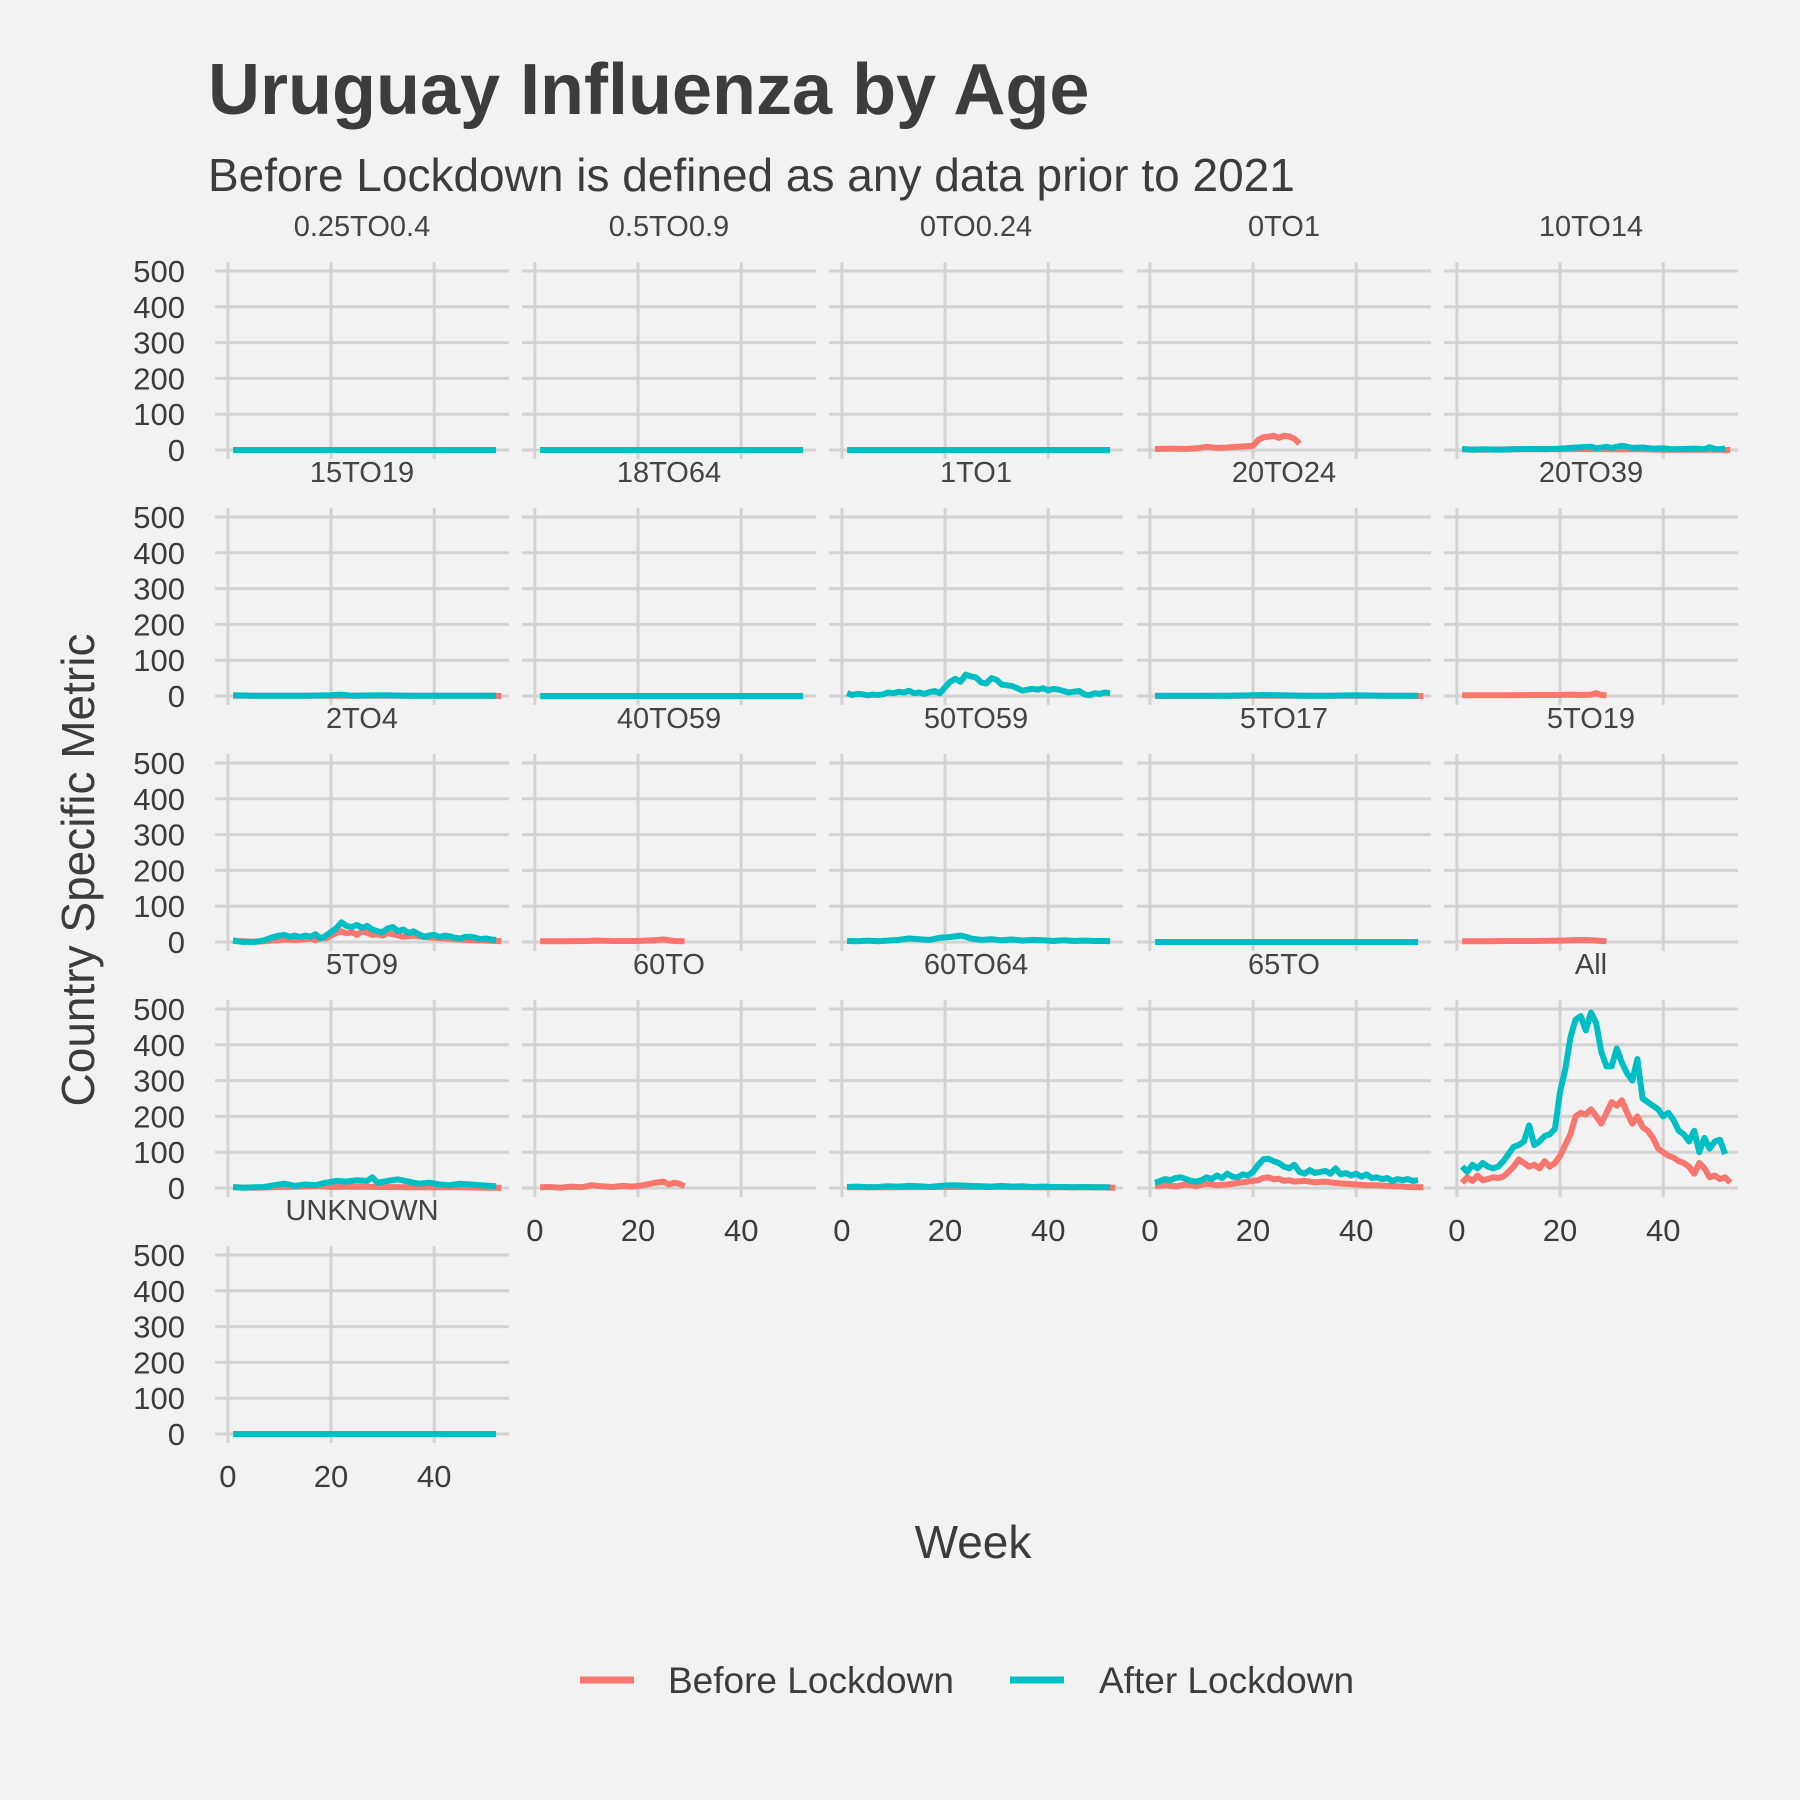 The height and width of the screenshot is (1800, 1800). What do you see at coordinates (1284, 1098) in the screenshot?
I see `facet-65to: 65TO 0 20 40` at bounding box center [1284, 1098].